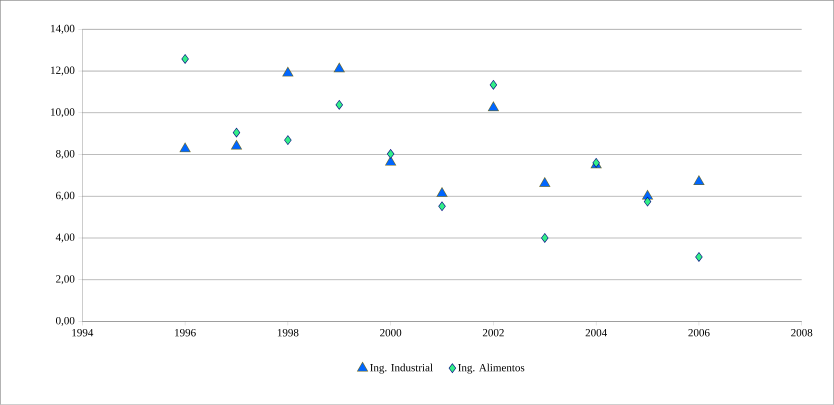 This screenshot has height=405, width=834. What do you see at coordinates (65, 238) in the screenshot?
I see `y-tick-label: 4,00` at bounding box center [65, 238].